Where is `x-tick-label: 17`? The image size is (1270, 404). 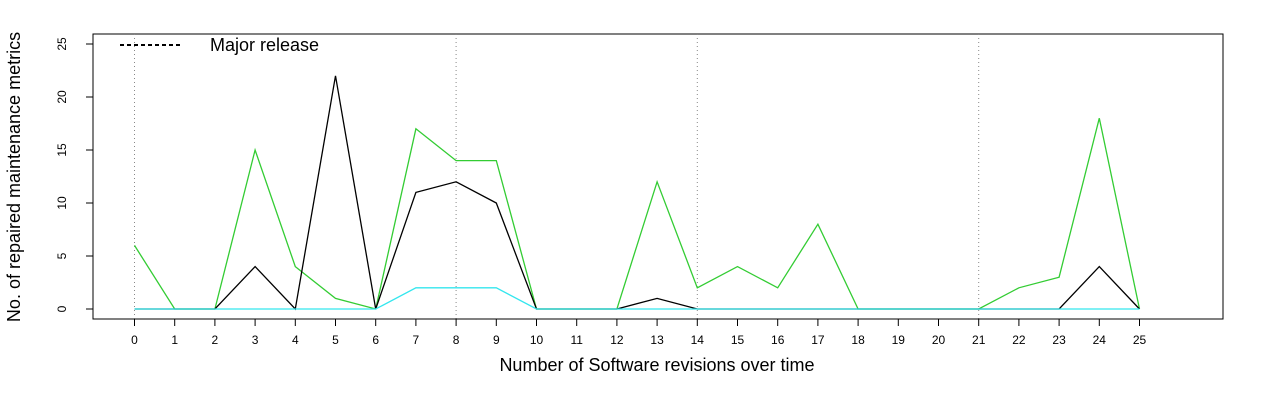 x-tick-label: 17 is located at coordinates (818, 340).